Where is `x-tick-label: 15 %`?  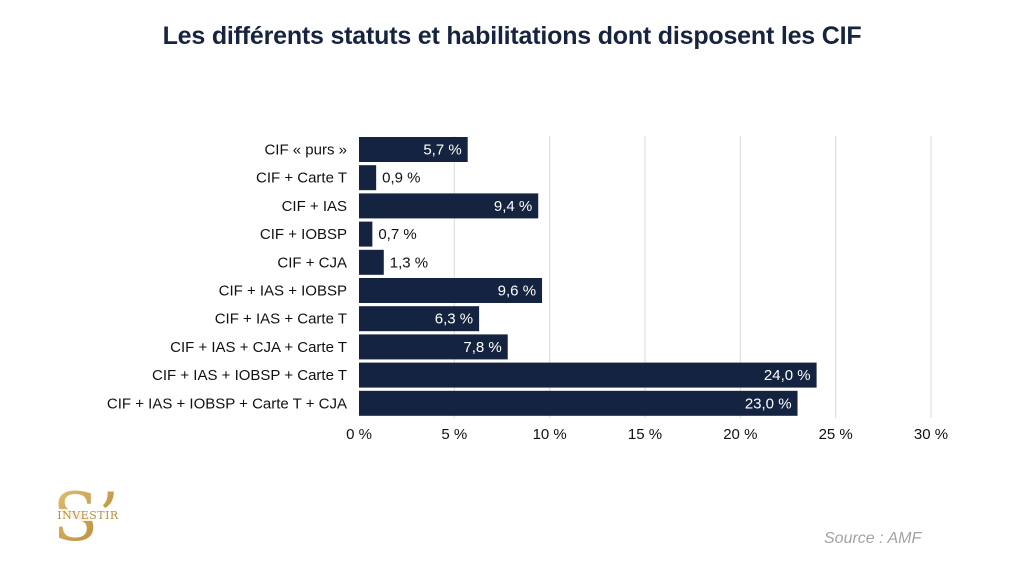
x-tick-label: 15 % is located at coordinates (645, 434).